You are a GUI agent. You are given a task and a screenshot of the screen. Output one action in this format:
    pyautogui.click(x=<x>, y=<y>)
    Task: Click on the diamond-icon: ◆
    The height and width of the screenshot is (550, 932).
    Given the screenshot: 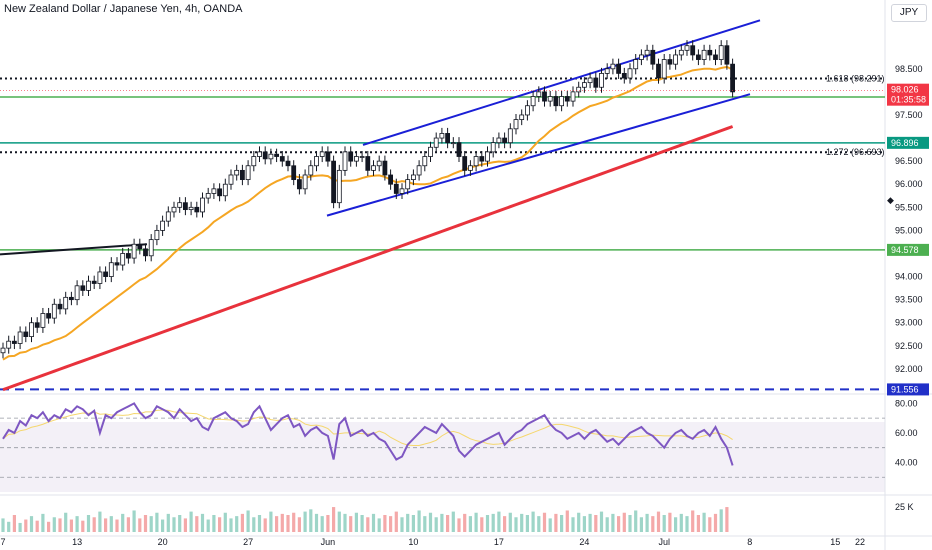 What is the action you would take?
    pyautogui.click(x=890, y=200)
    